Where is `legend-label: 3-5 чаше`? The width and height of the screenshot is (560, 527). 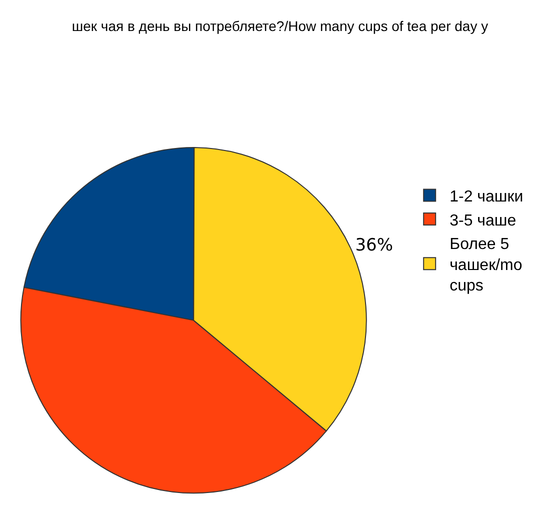
legend-label: 3-5 чаше is located at coordinates (483, 221).